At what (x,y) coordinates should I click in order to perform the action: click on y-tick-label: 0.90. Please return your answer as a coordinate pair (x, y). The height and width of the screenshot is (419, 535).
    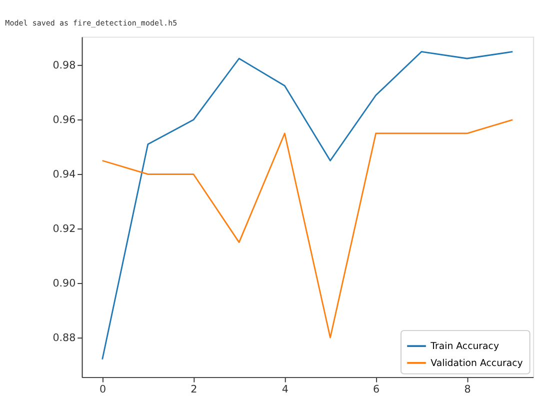
    Looking at the image, I should click on (64, 283).